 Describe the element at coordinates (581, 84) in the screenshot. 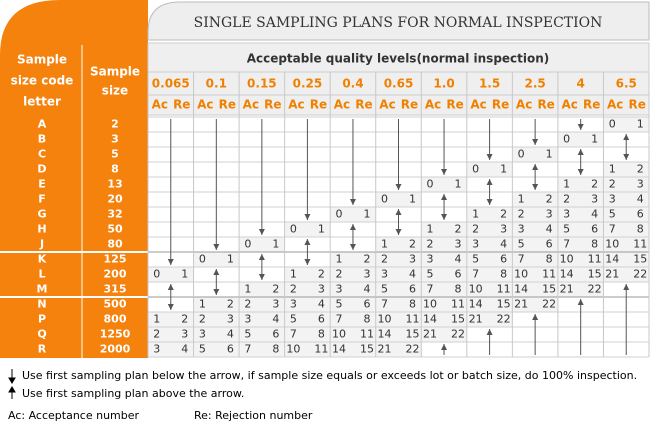

I see `aql: 4` at that location.